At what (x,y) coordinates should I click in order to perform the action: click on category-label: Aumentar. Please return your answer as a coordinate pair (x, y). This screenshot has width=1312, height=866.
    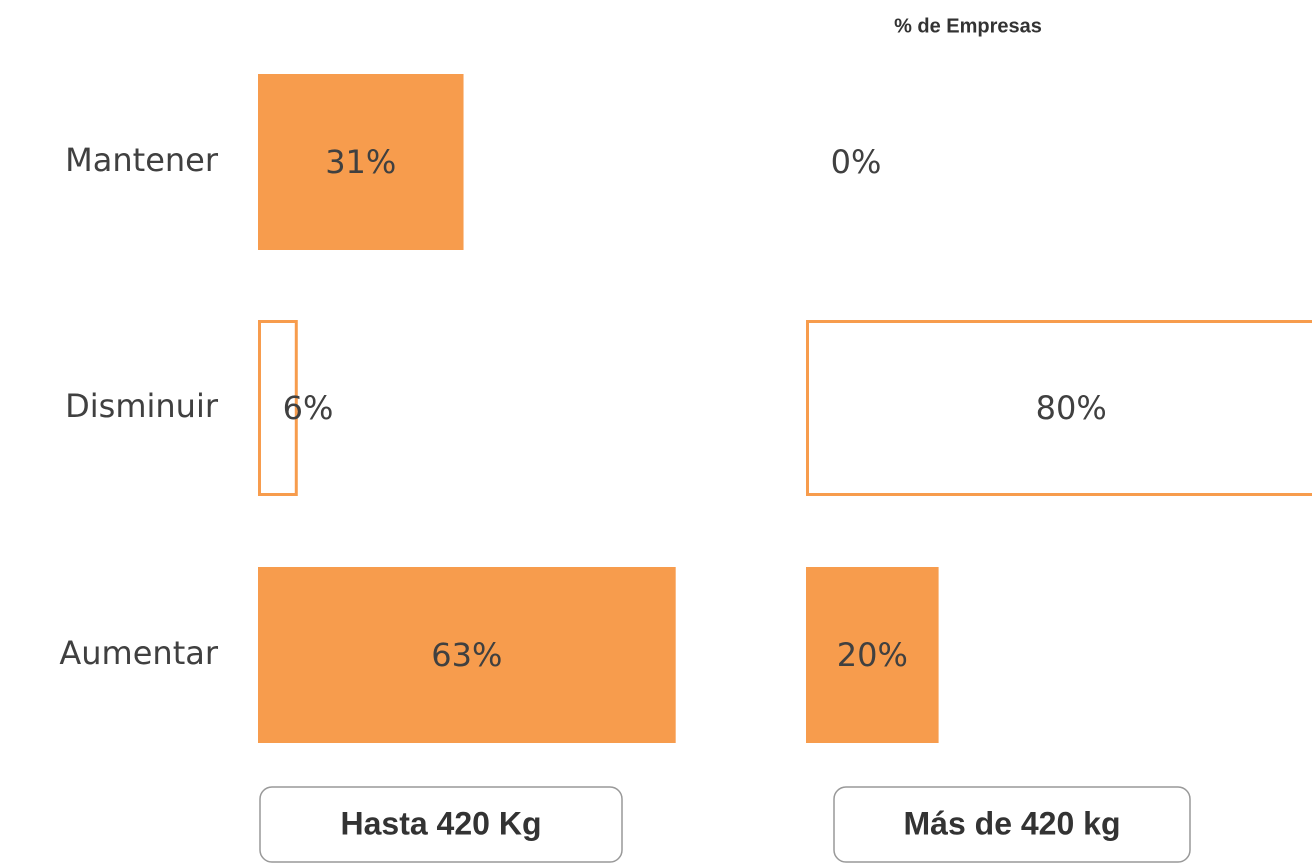
    Looking at the image, I should click on (138, 653).